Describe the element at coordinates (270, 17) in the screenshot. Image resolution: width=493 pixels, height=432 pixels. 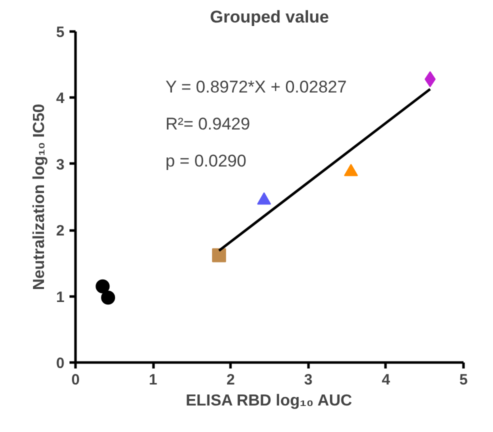
I see `chart-title: Grouped value` at that location.